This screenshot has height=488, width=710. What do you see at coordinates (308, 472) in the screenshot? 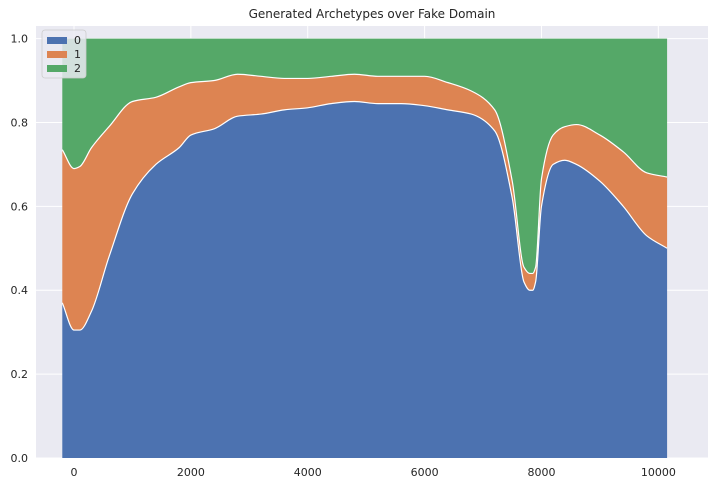
I see `x-tick-label: 4000` at bounding box center [308, 472].